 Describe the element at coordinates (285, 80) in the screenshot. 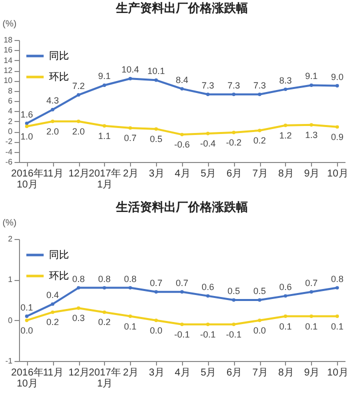

I see `data-label: 8.3` at that location.